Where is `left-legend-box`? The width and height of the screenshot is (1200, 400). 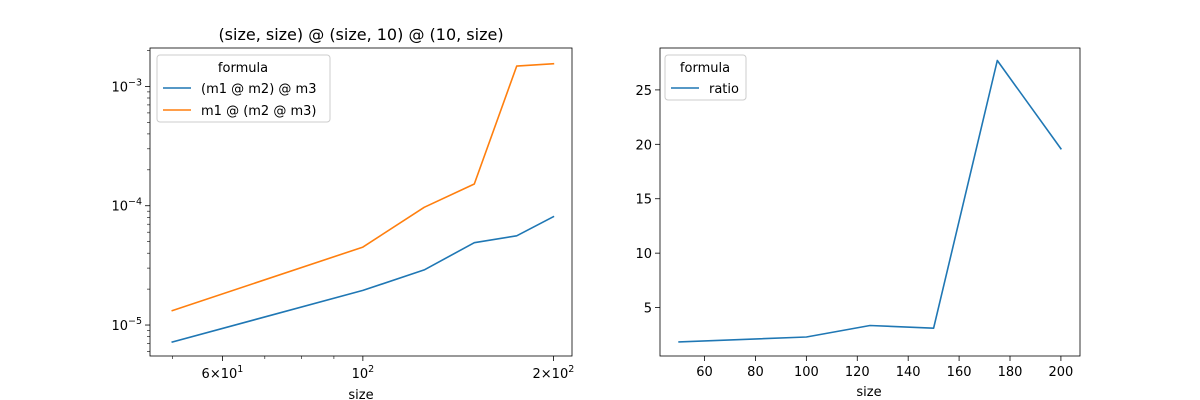
left-legend-box is located at coordinates (243, 88).